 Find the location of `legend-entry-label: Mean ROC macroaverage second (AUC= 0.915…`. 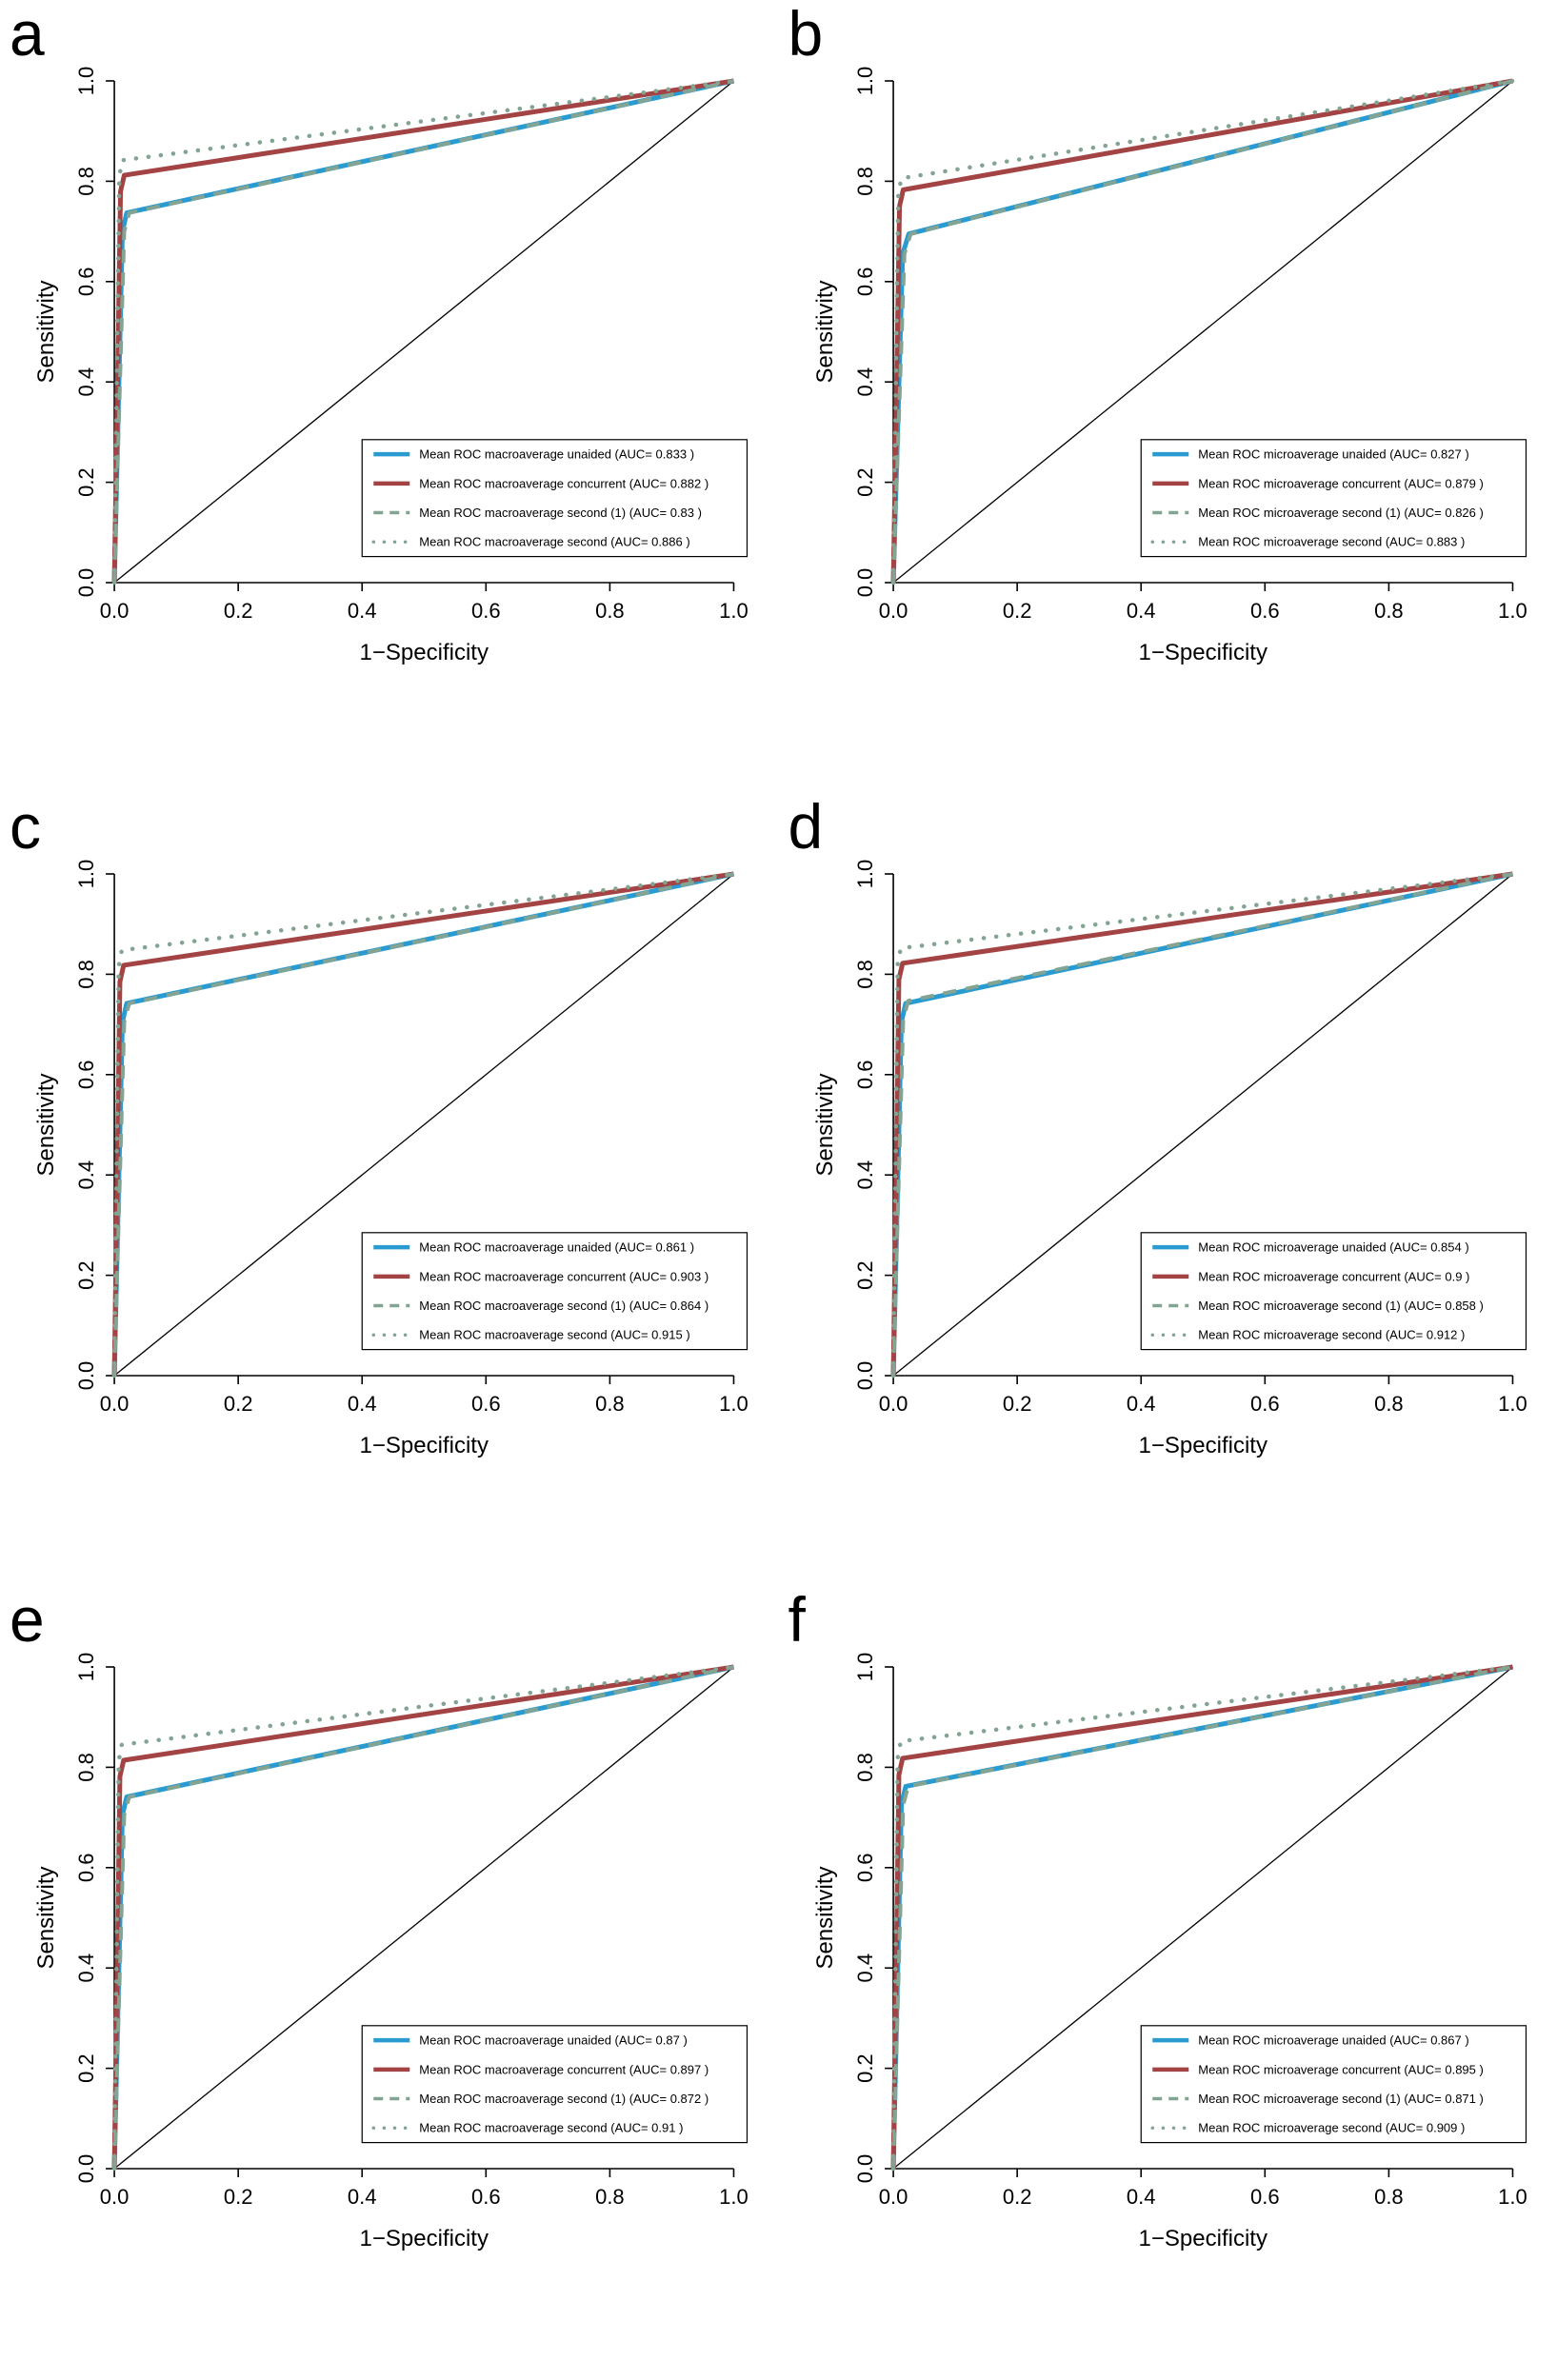

legend-entry-label: Mean ROC macroaverage second (AUC= 0.915… is located at coordinates (554, 1335).